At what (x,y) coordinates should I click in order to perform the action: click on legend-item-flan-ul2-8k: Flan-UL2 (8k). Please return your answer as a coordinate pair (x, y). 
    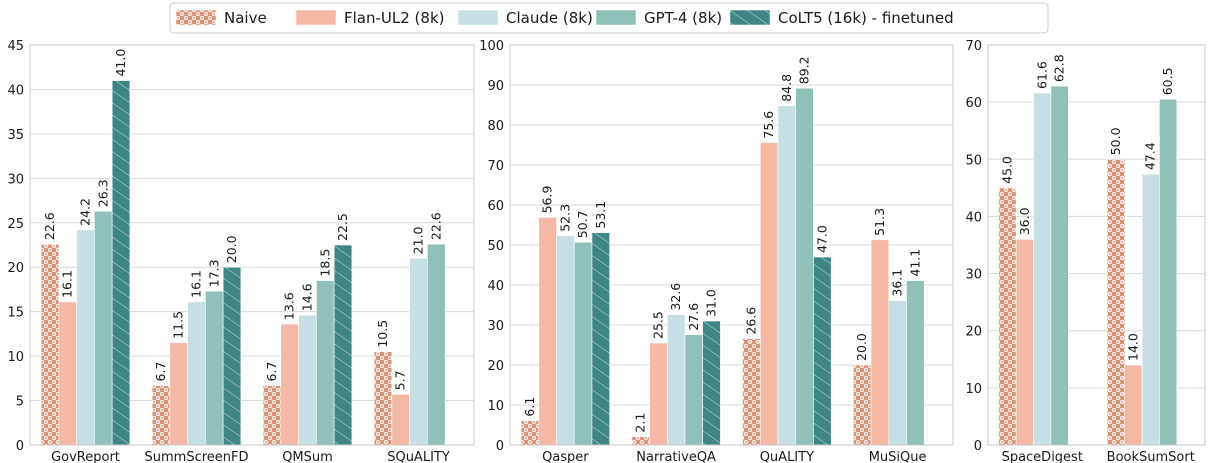
    Looking at the image, I should click on (370, 18).